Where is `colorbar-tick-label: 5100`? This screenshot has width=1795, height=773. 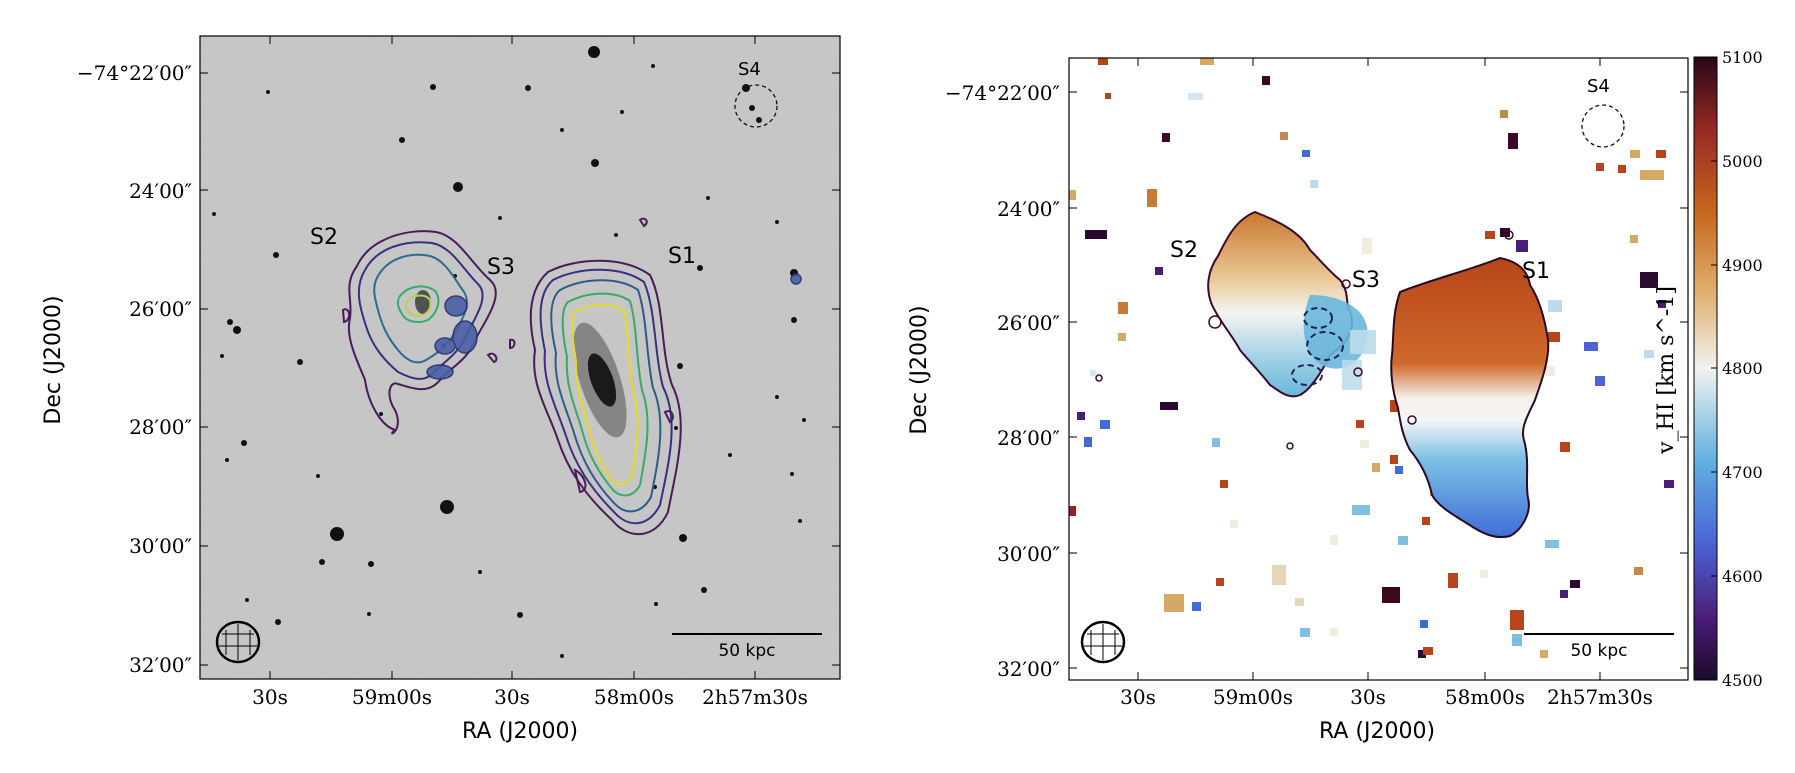 colorbar-tick-label: 5100 is located at coordinates (1742, 57).